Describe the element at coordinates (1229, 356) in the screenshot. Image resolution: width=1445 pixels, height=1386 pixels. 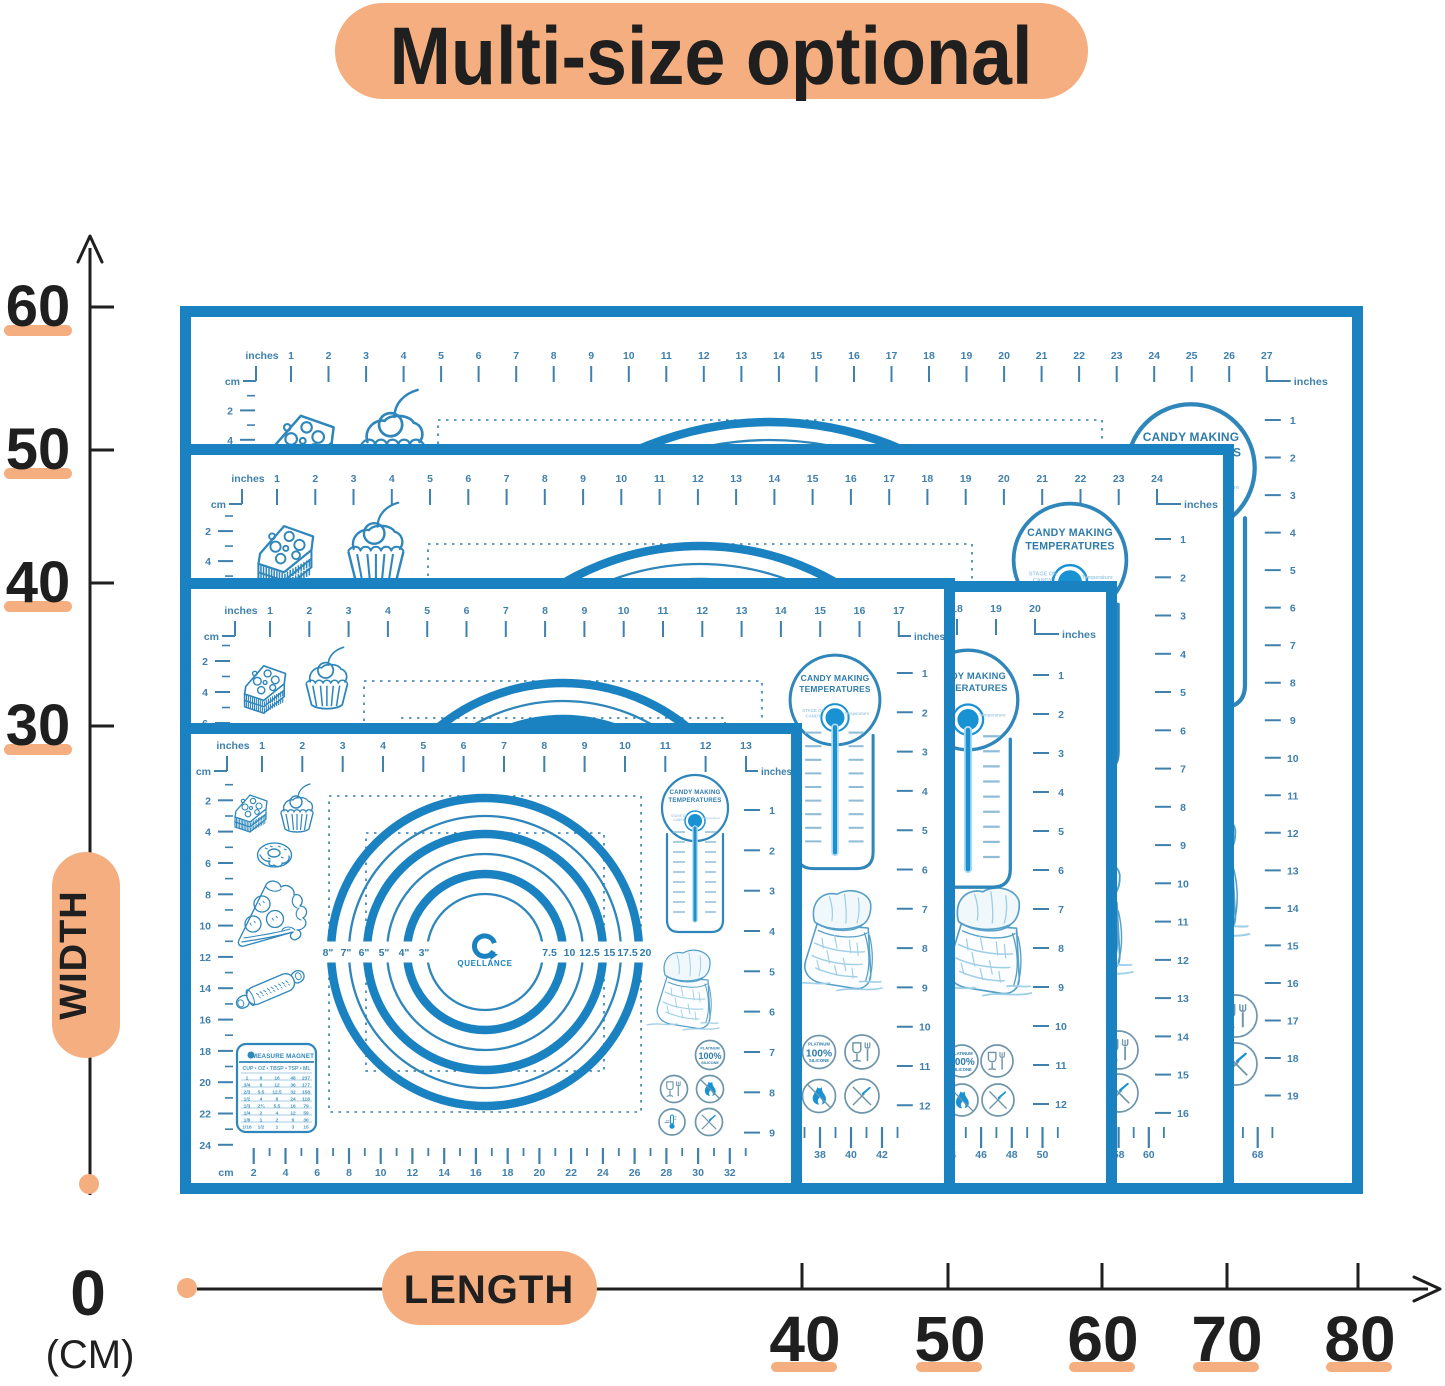
I see `svg-text: 26` at that location.